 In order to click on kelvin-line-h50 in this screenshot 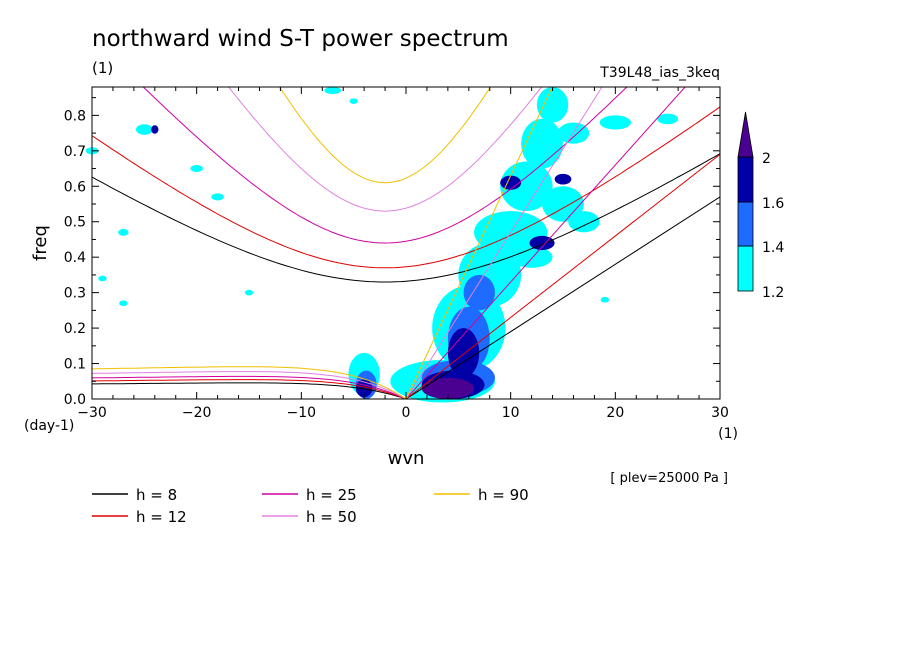, I will do `click(504, 243)`.